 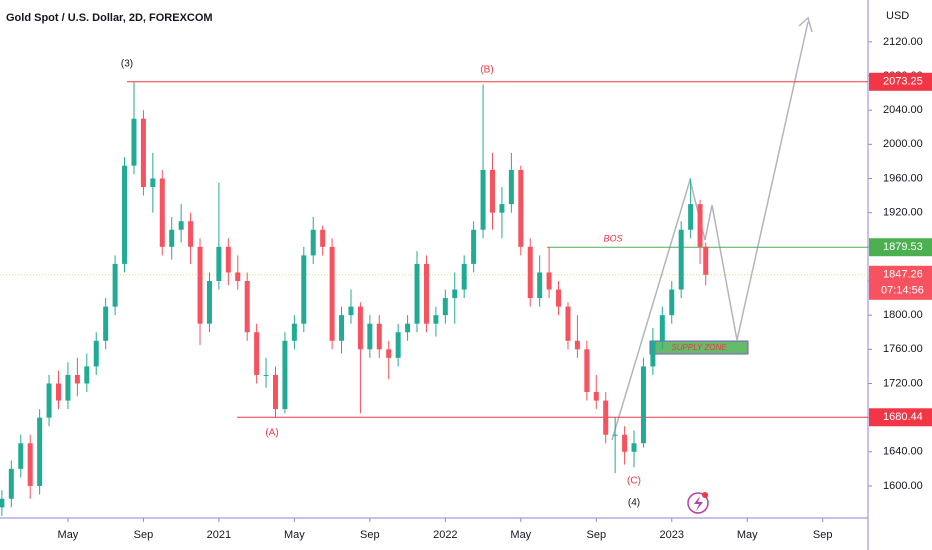 I want to click on supply-zone-box, so click(x=699, y=347).